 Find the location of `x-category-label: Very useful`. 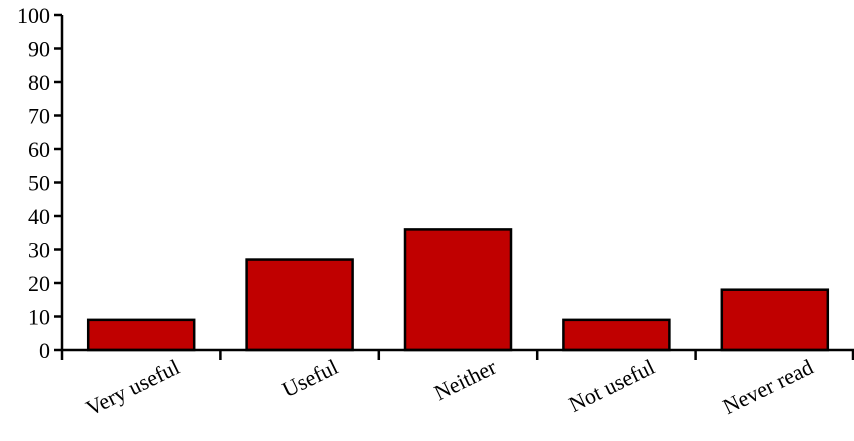

x-category-label: Very useful is located at coordinates (133, 387).